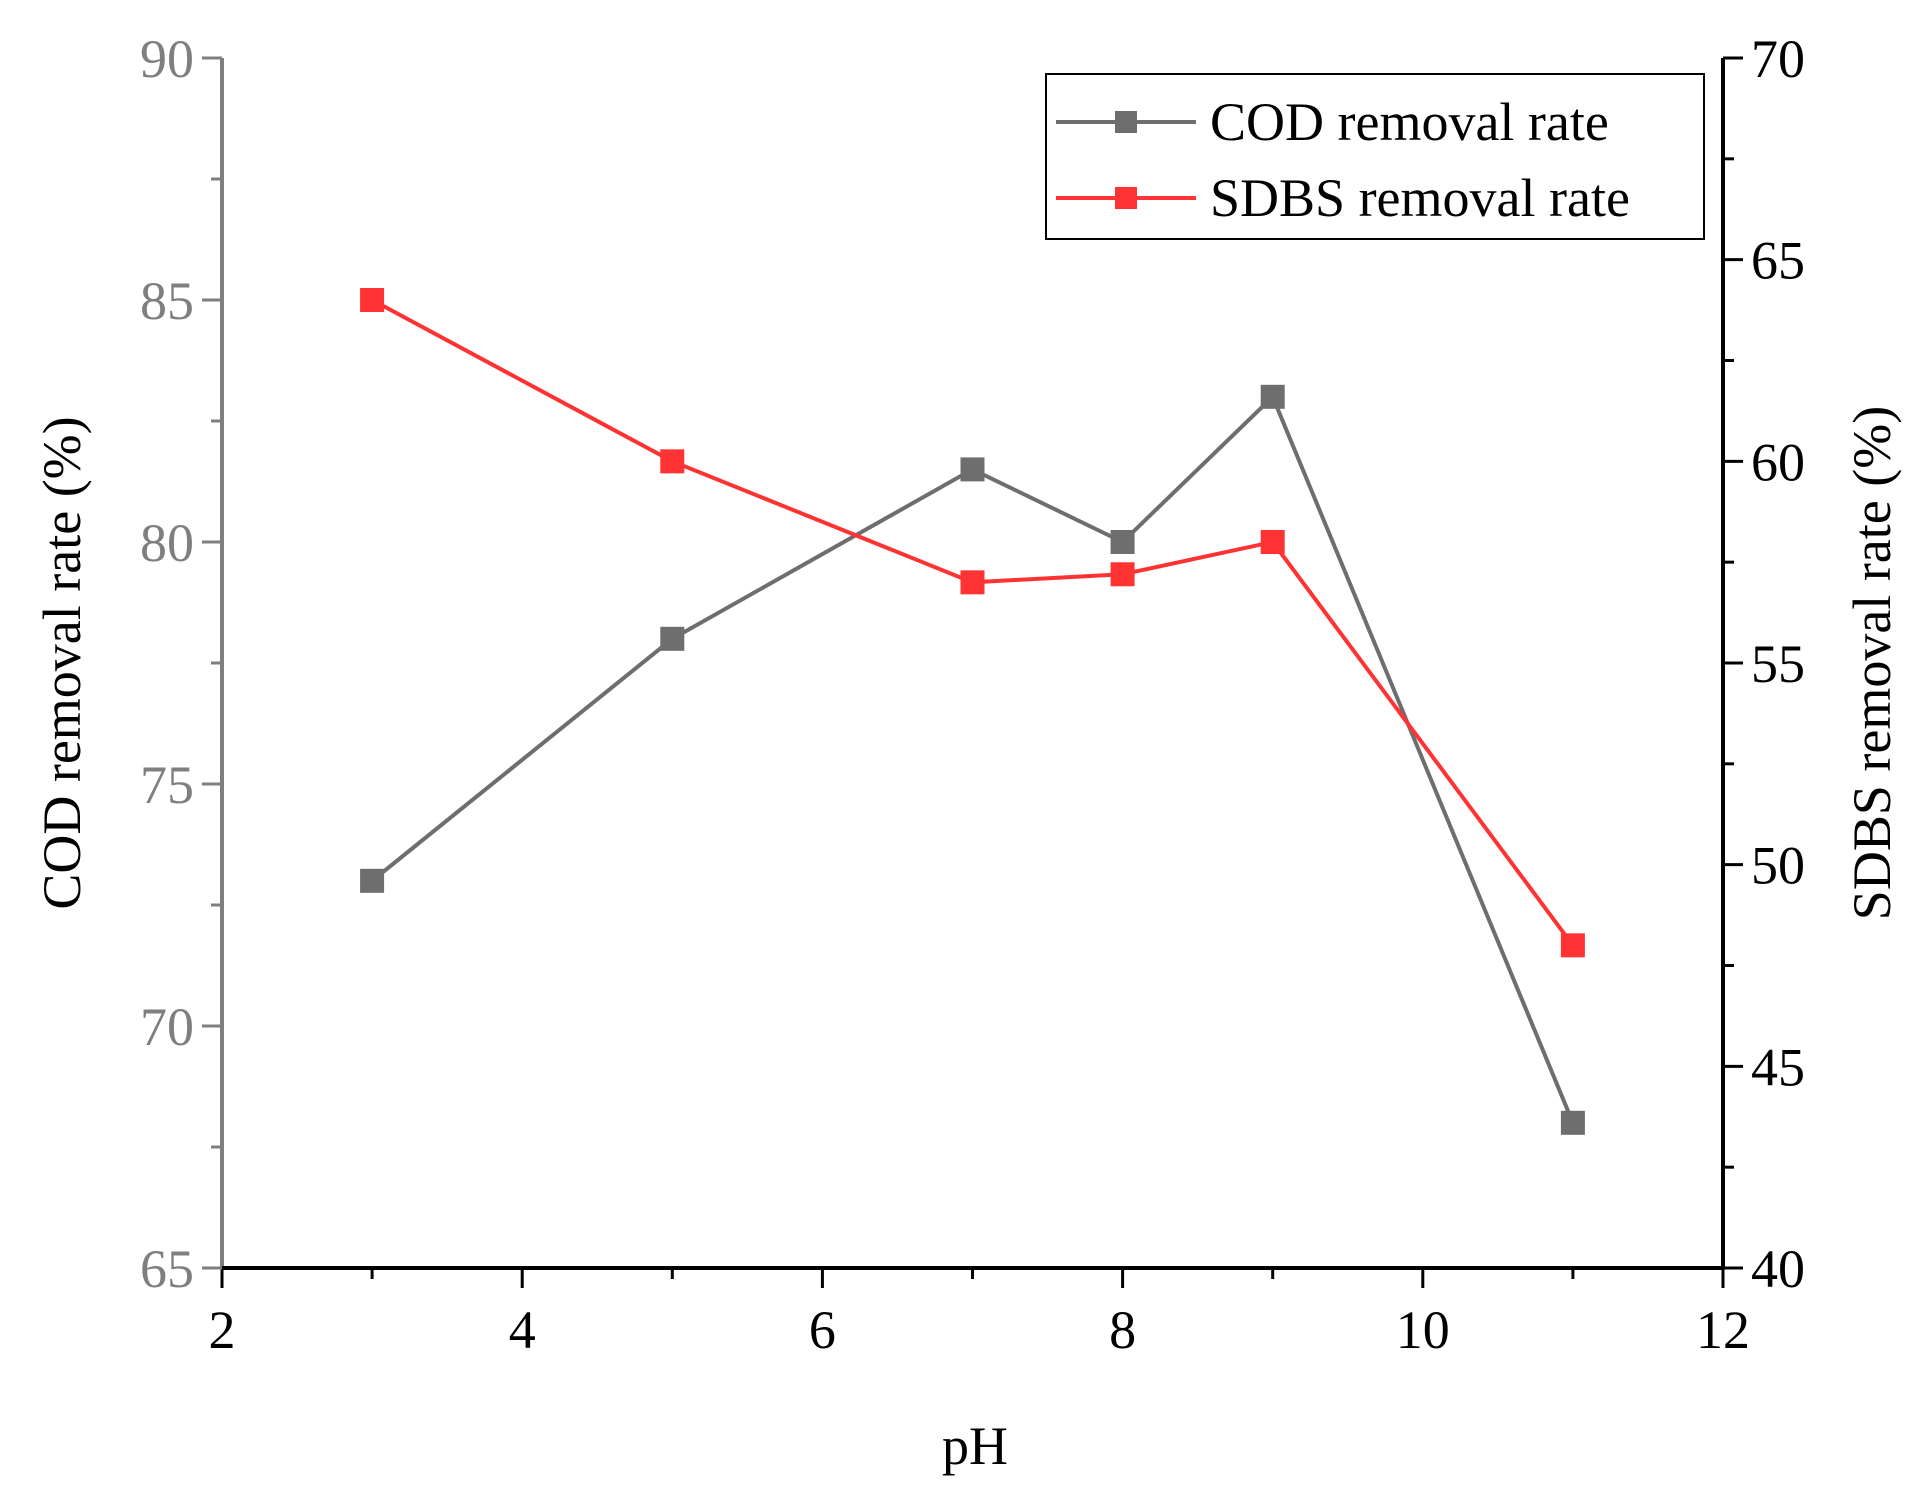 The height and width of the screenshot is (1493, 1924). I want to click on y-right-tick-label: 55, so click(1778, 664).